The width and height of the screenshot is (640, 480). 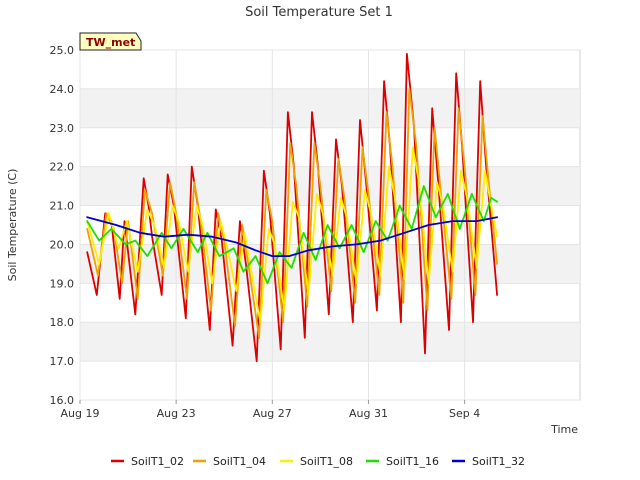 What do you see at coordinates (326, 461) in the screenshot?
I see `legend-label: SoilT1_08` at bounding box center [326, 461].